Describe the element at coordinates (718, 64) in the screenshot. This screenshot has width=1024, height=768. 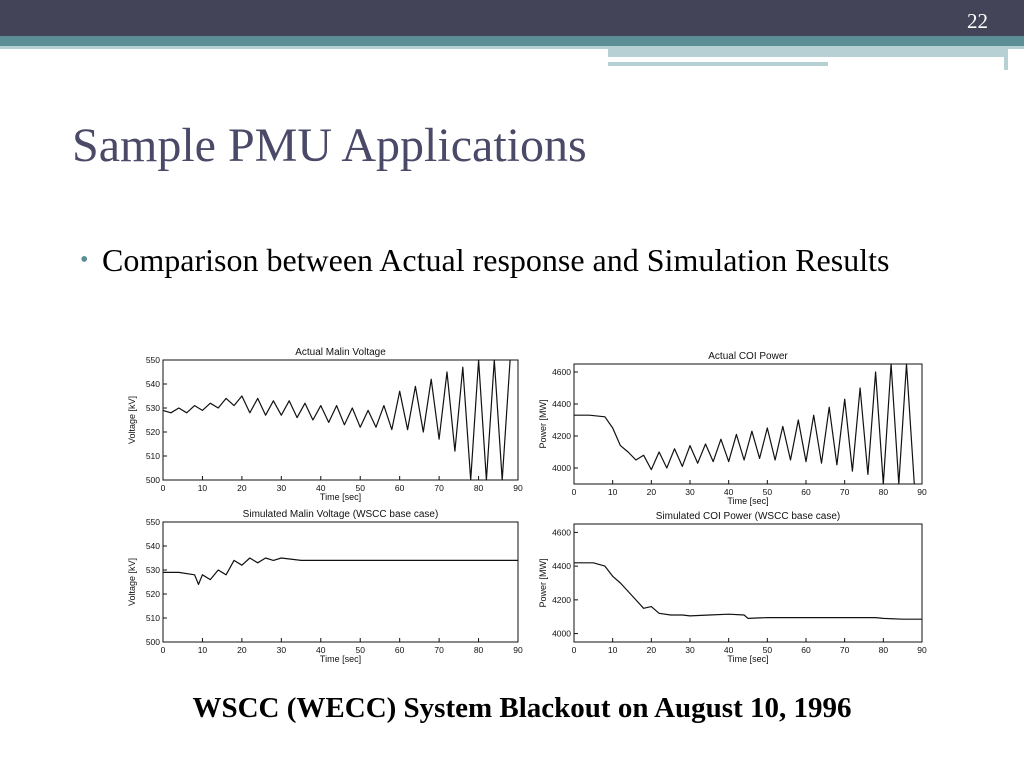
I see `accent-stripe-right-thin` at that location.